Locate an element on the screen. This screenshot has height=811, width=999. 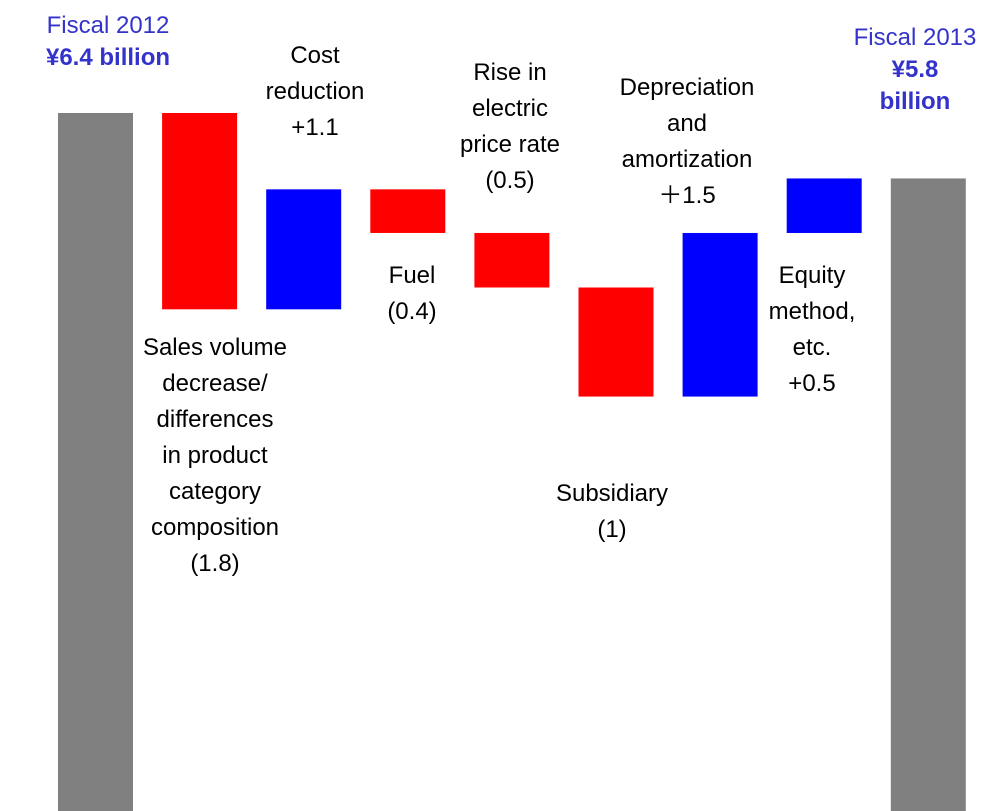
category-name: Cost reduction is located at coordinates (315, 73).